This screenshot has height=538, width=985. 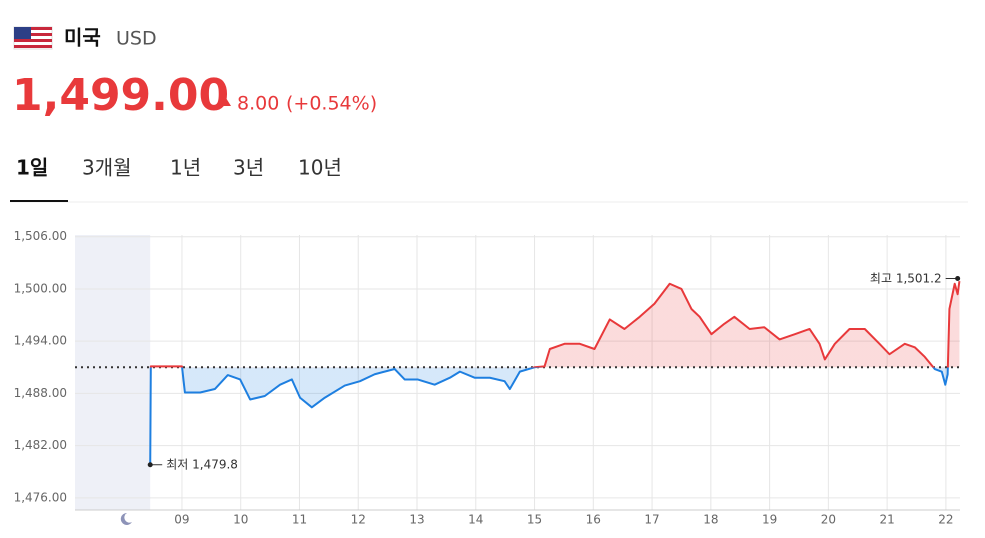 What do you see at coordinates (226, 102) in the screenshot?
I see `up-arrow` at bounding box center [226, 102].